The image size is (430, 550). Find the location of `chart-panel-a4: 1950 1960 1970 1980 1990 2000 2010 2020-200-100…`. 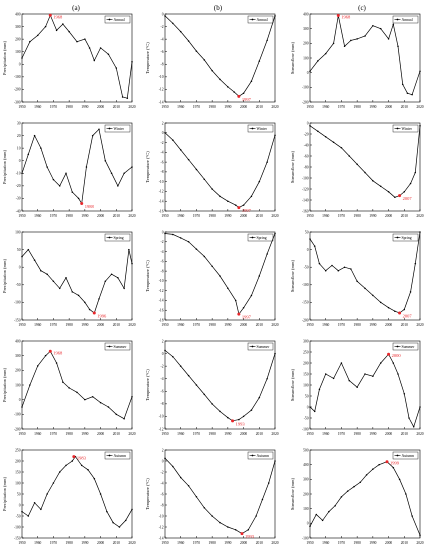

chart-panel-a4: 1950 1960 1970 1980 1990 2000 2010 2020-200-100… is located at coordinates (69, 387).